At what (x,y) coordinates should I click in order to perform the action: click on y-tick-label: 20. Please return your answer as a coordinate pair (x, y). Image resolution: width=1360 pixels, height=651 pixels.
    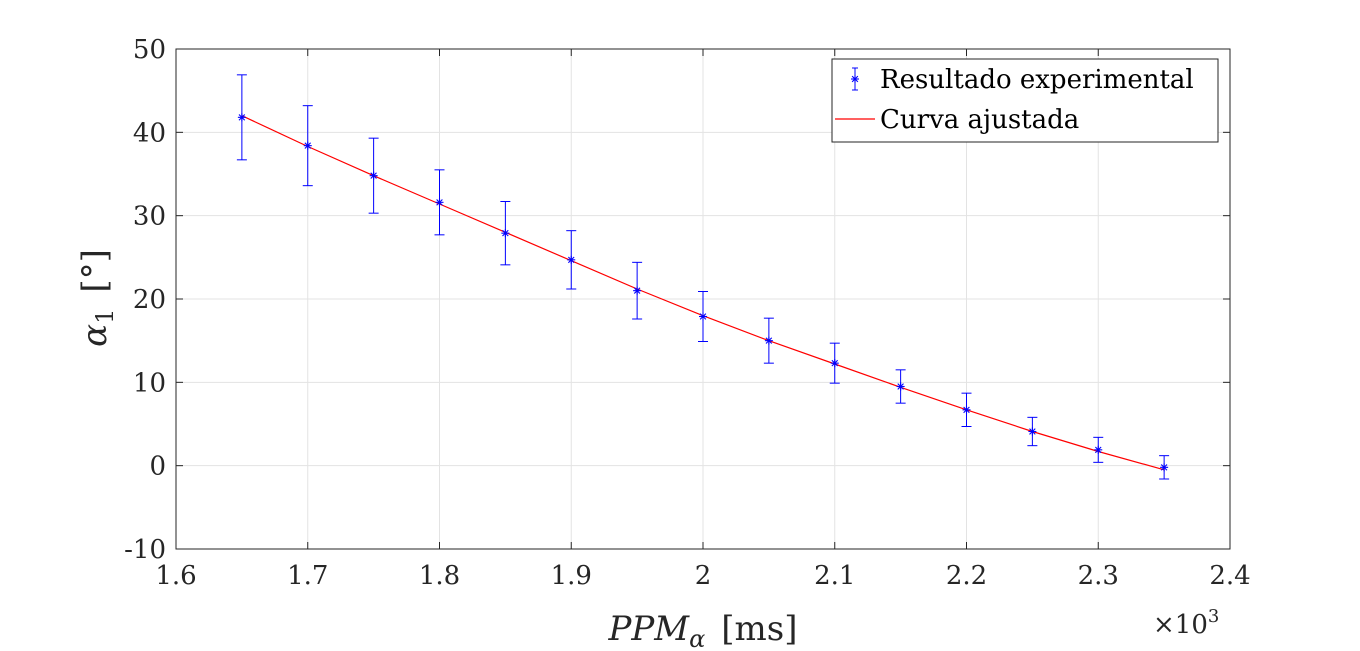
    Looking at the image, I should click on (149, 300).